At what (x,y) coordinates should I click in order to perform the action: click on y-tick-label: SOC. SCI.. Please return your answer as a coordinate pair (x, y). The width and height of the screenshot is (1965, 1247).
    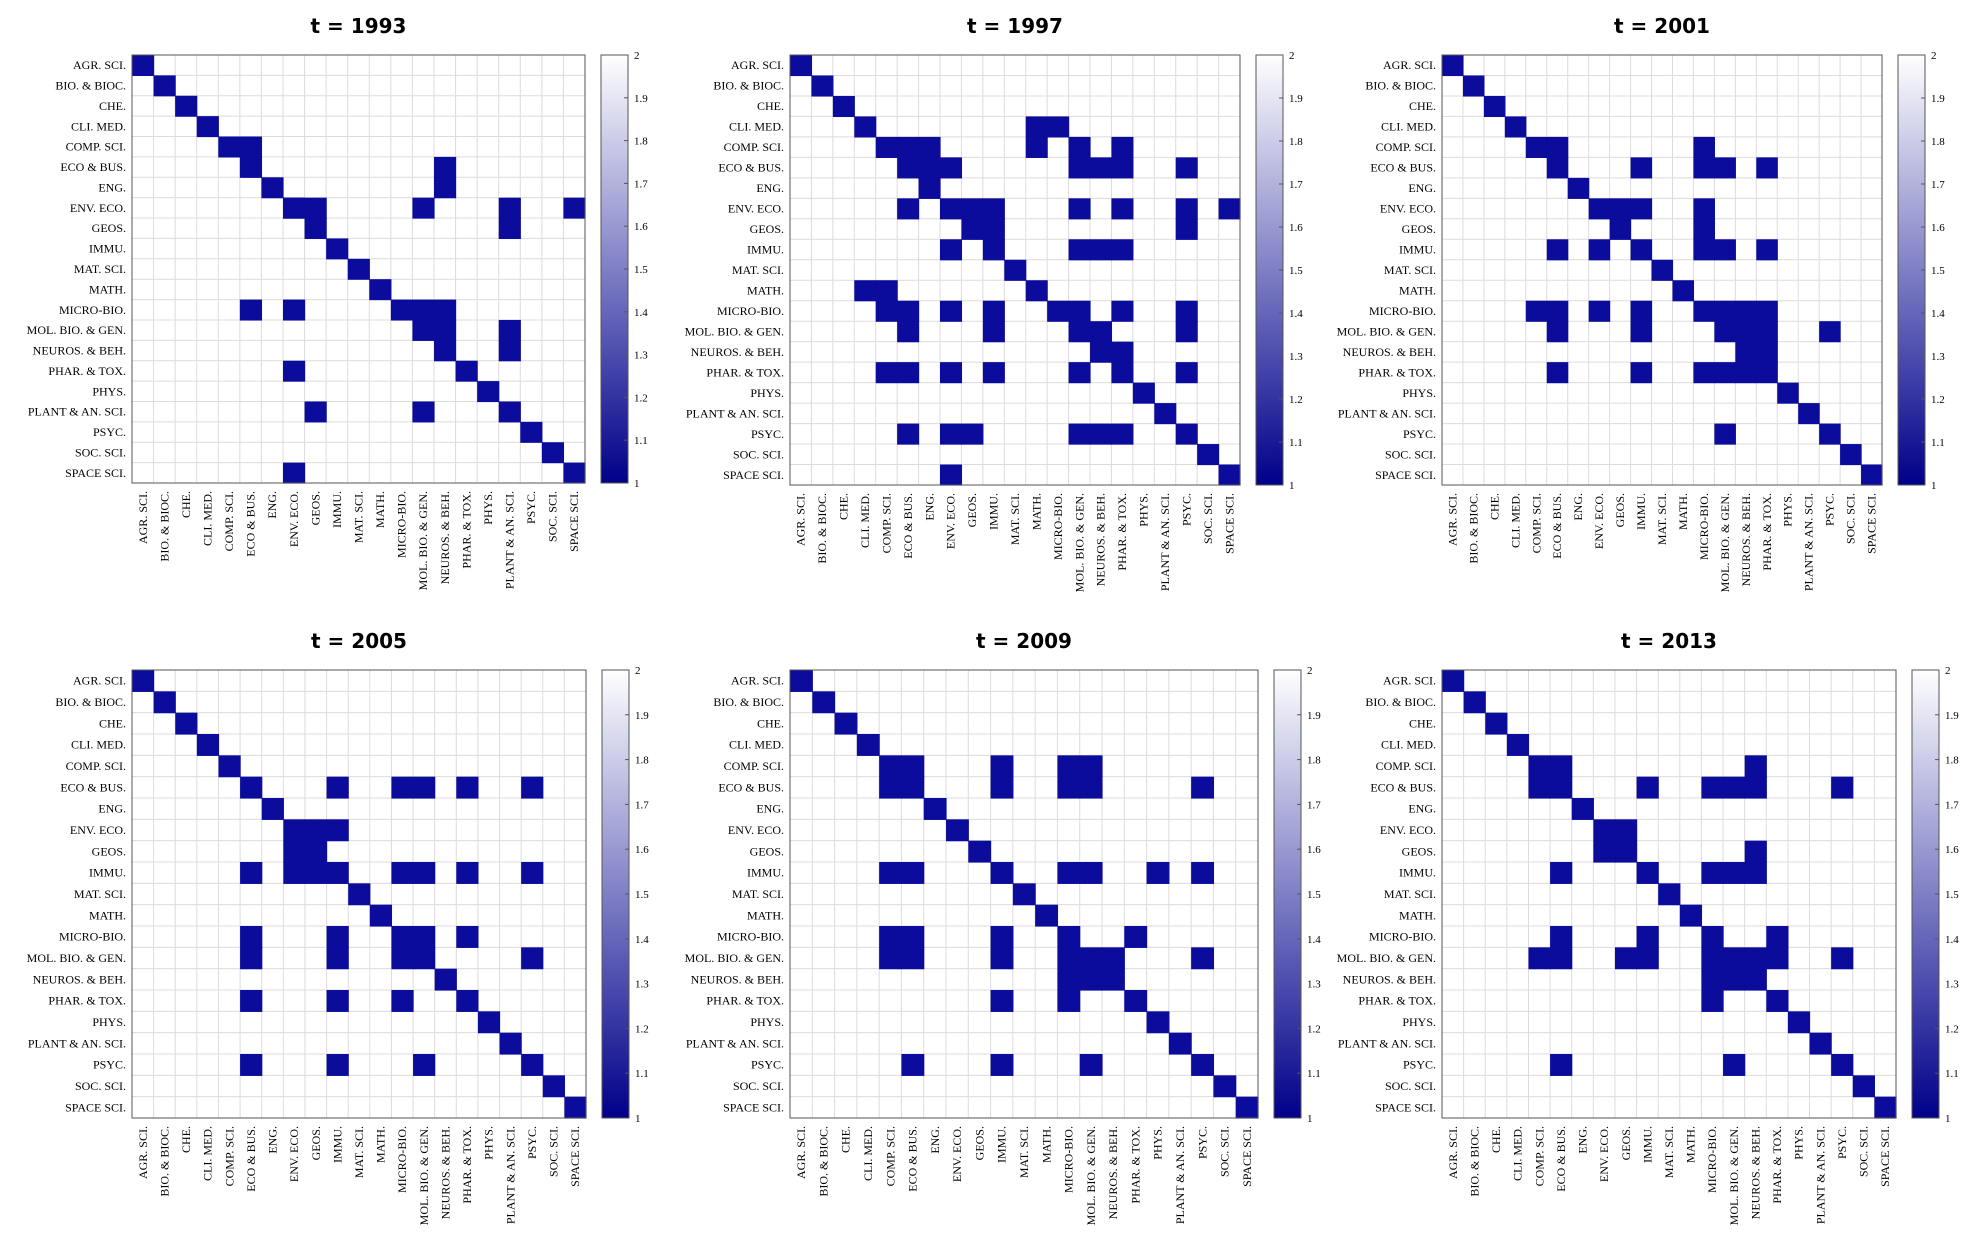
    Looking at the image, I should click on (100, 452).